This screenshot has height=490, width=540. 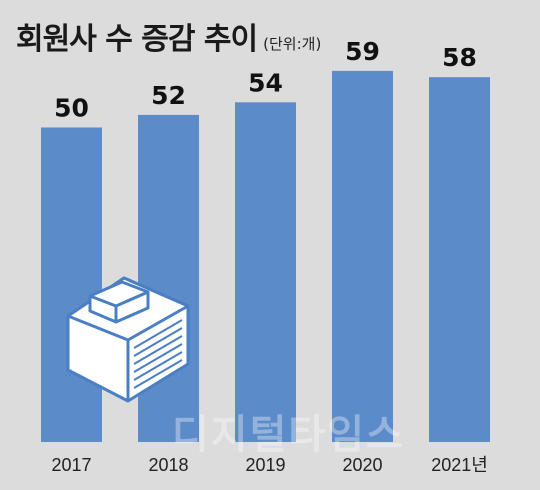 What do you see at coordinates (459, 57) in the screenshot?
I see `value-label-2021년: 58` at bounding box center [459, 57].